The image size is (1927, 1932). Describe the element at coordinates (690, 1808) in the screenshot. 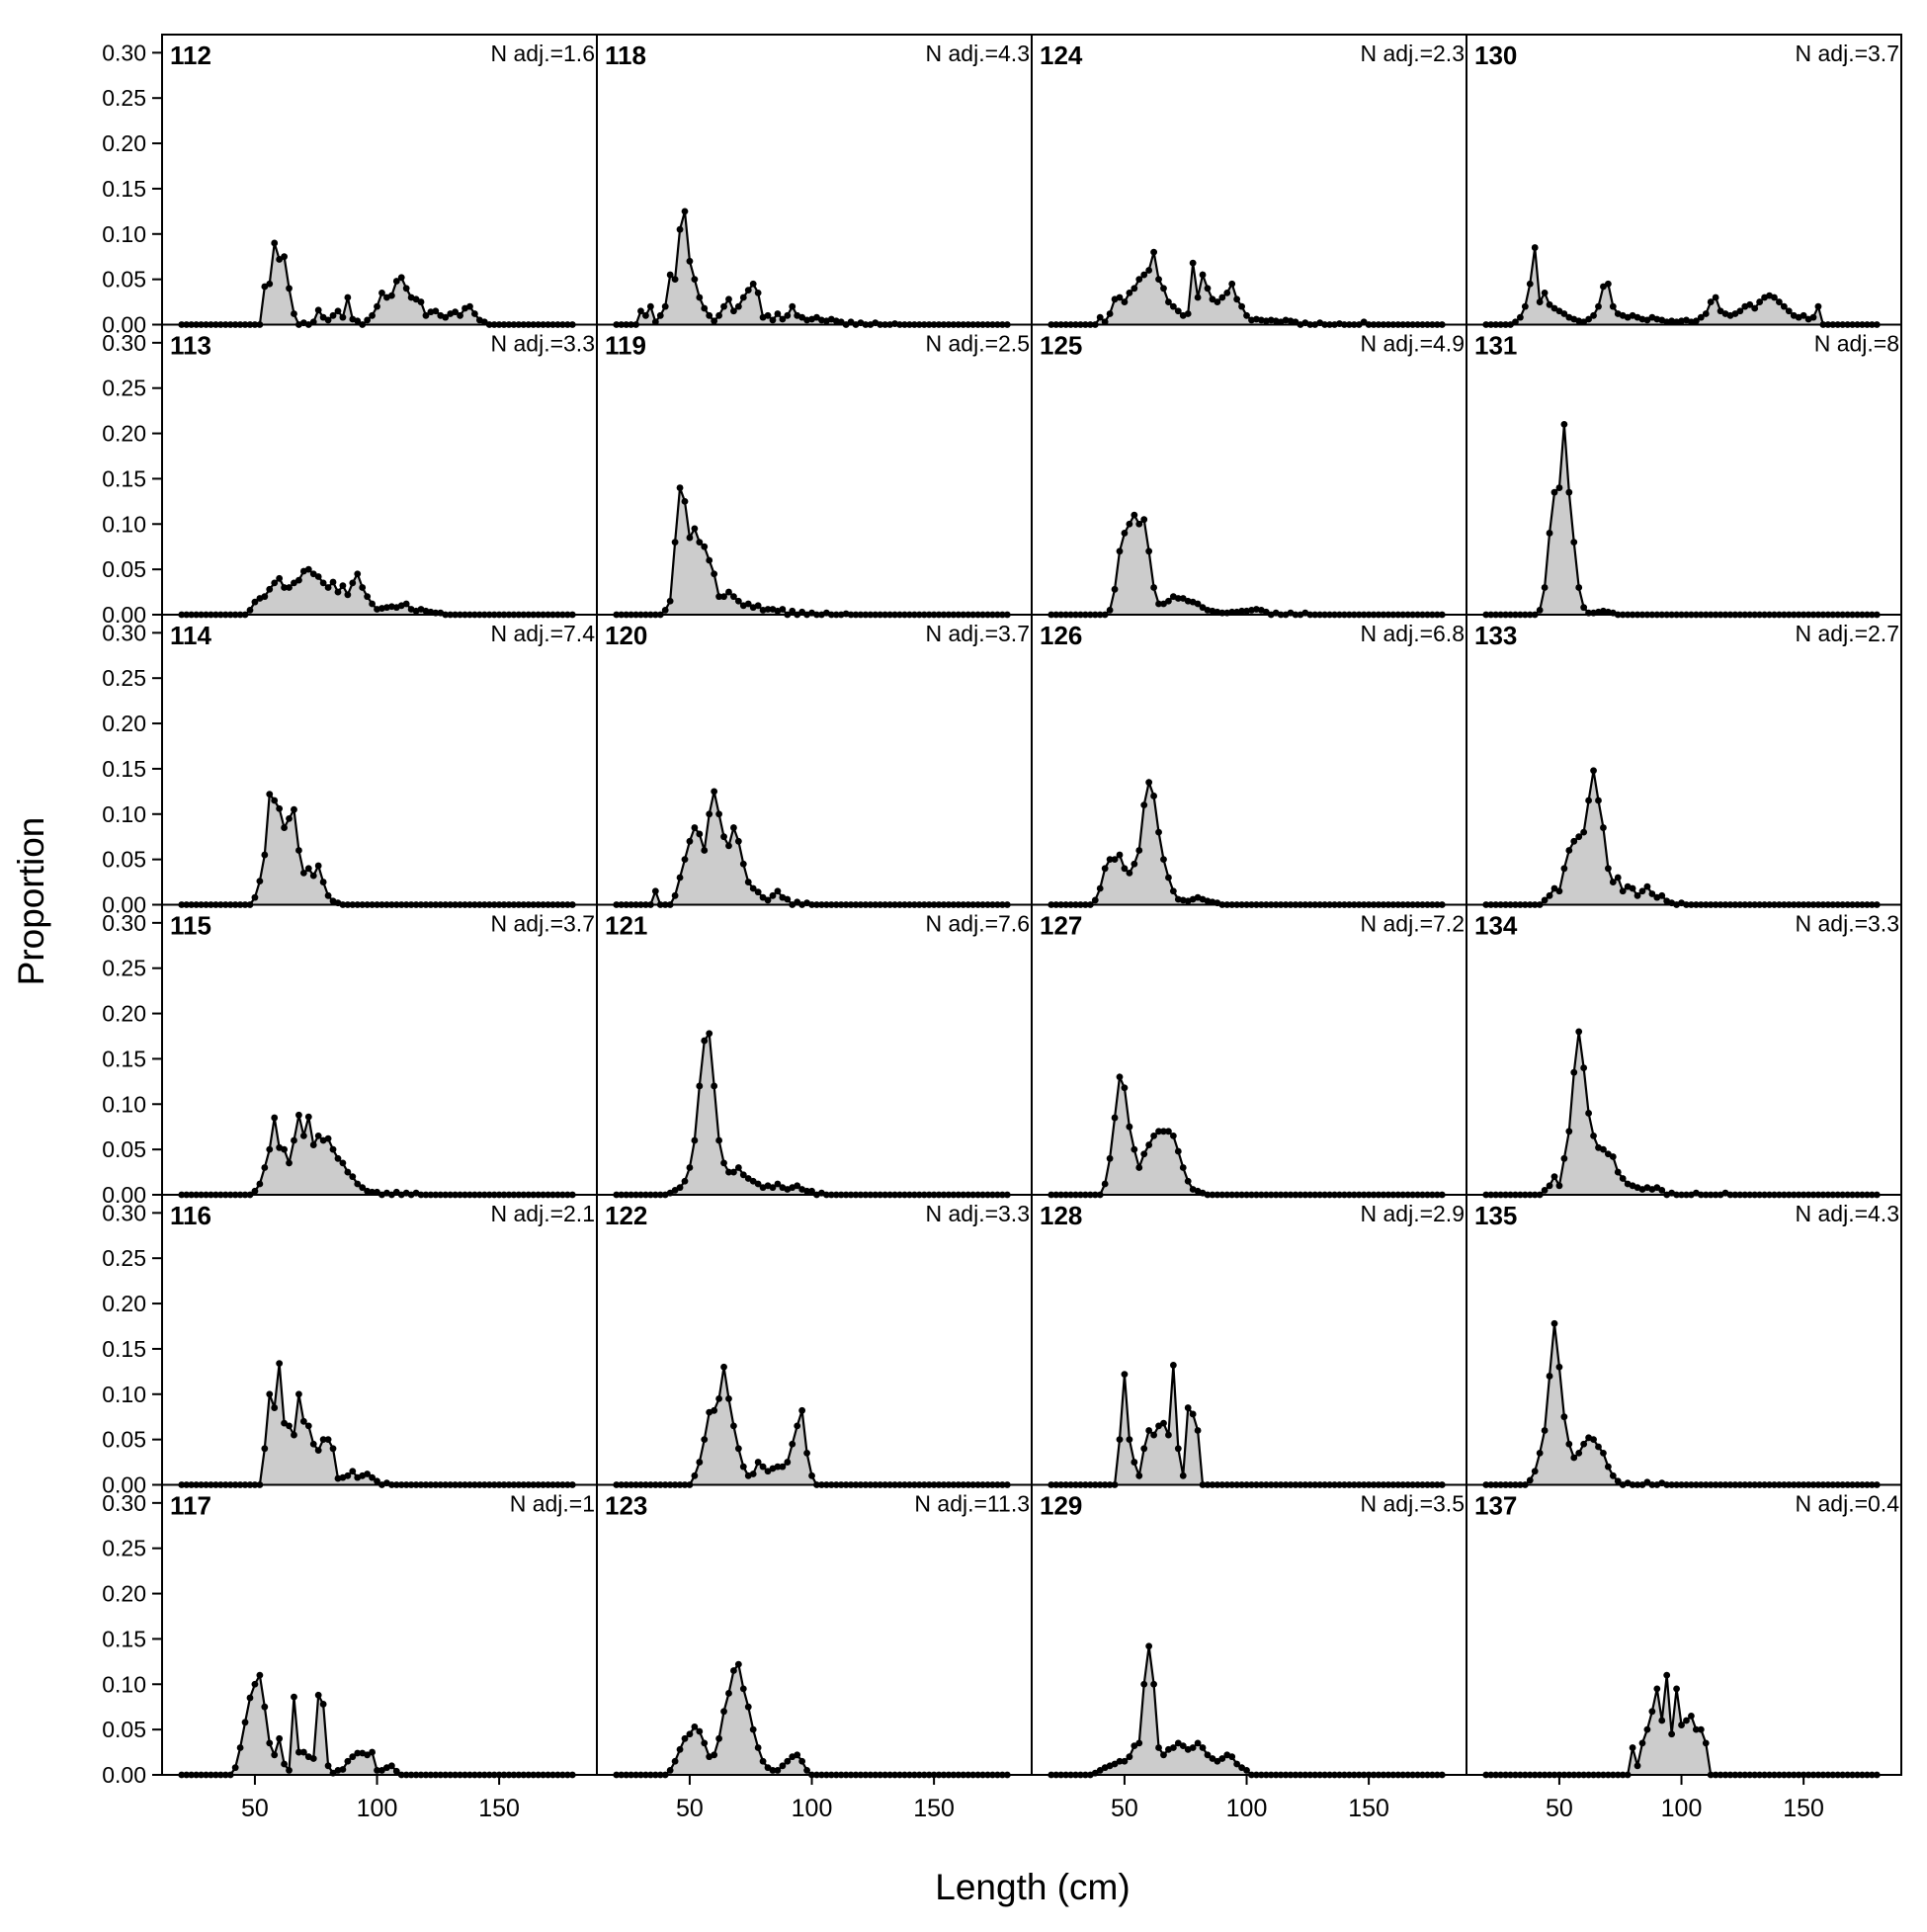

I see `x-tick-label: 50` at that location.